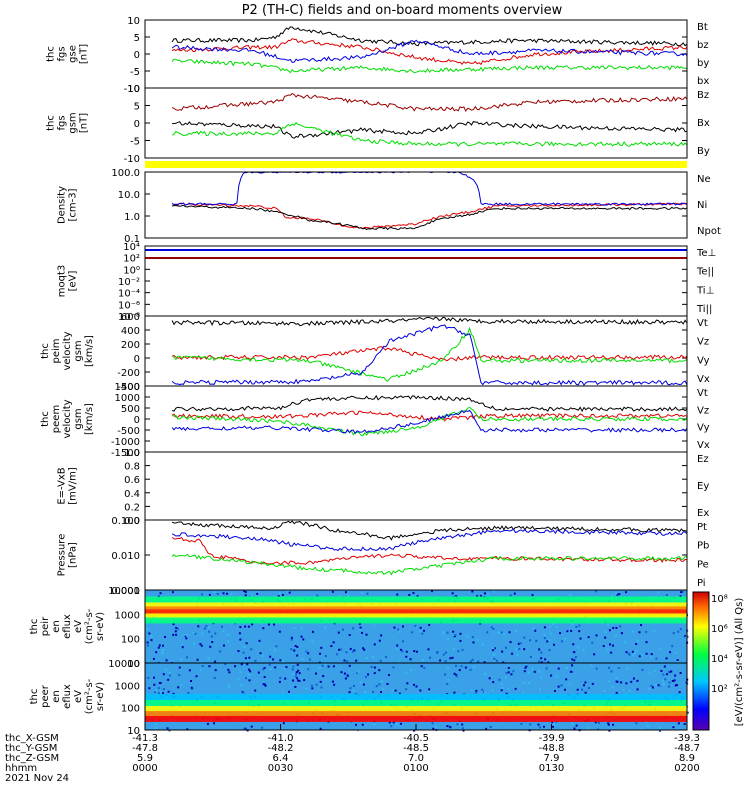  Describe the element at coordinates (125, 453) in the screenshot. I see `ytick-peem: -1500` at that location.